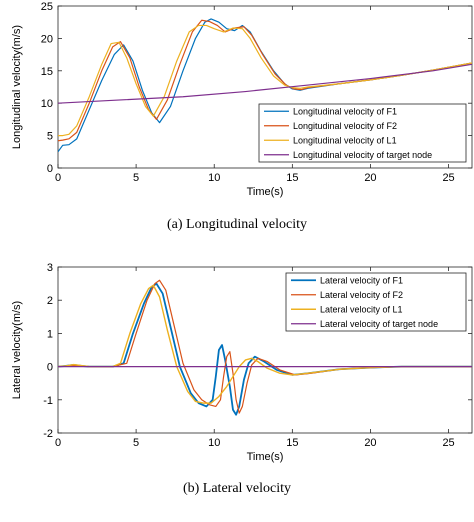 The height and width of the screenshot is (522, 474). What do you see at coordinates (237, 488) in the screenshot?
I see `figure-caption: (b) Lateral velocity` at bounding box center [237, 488].